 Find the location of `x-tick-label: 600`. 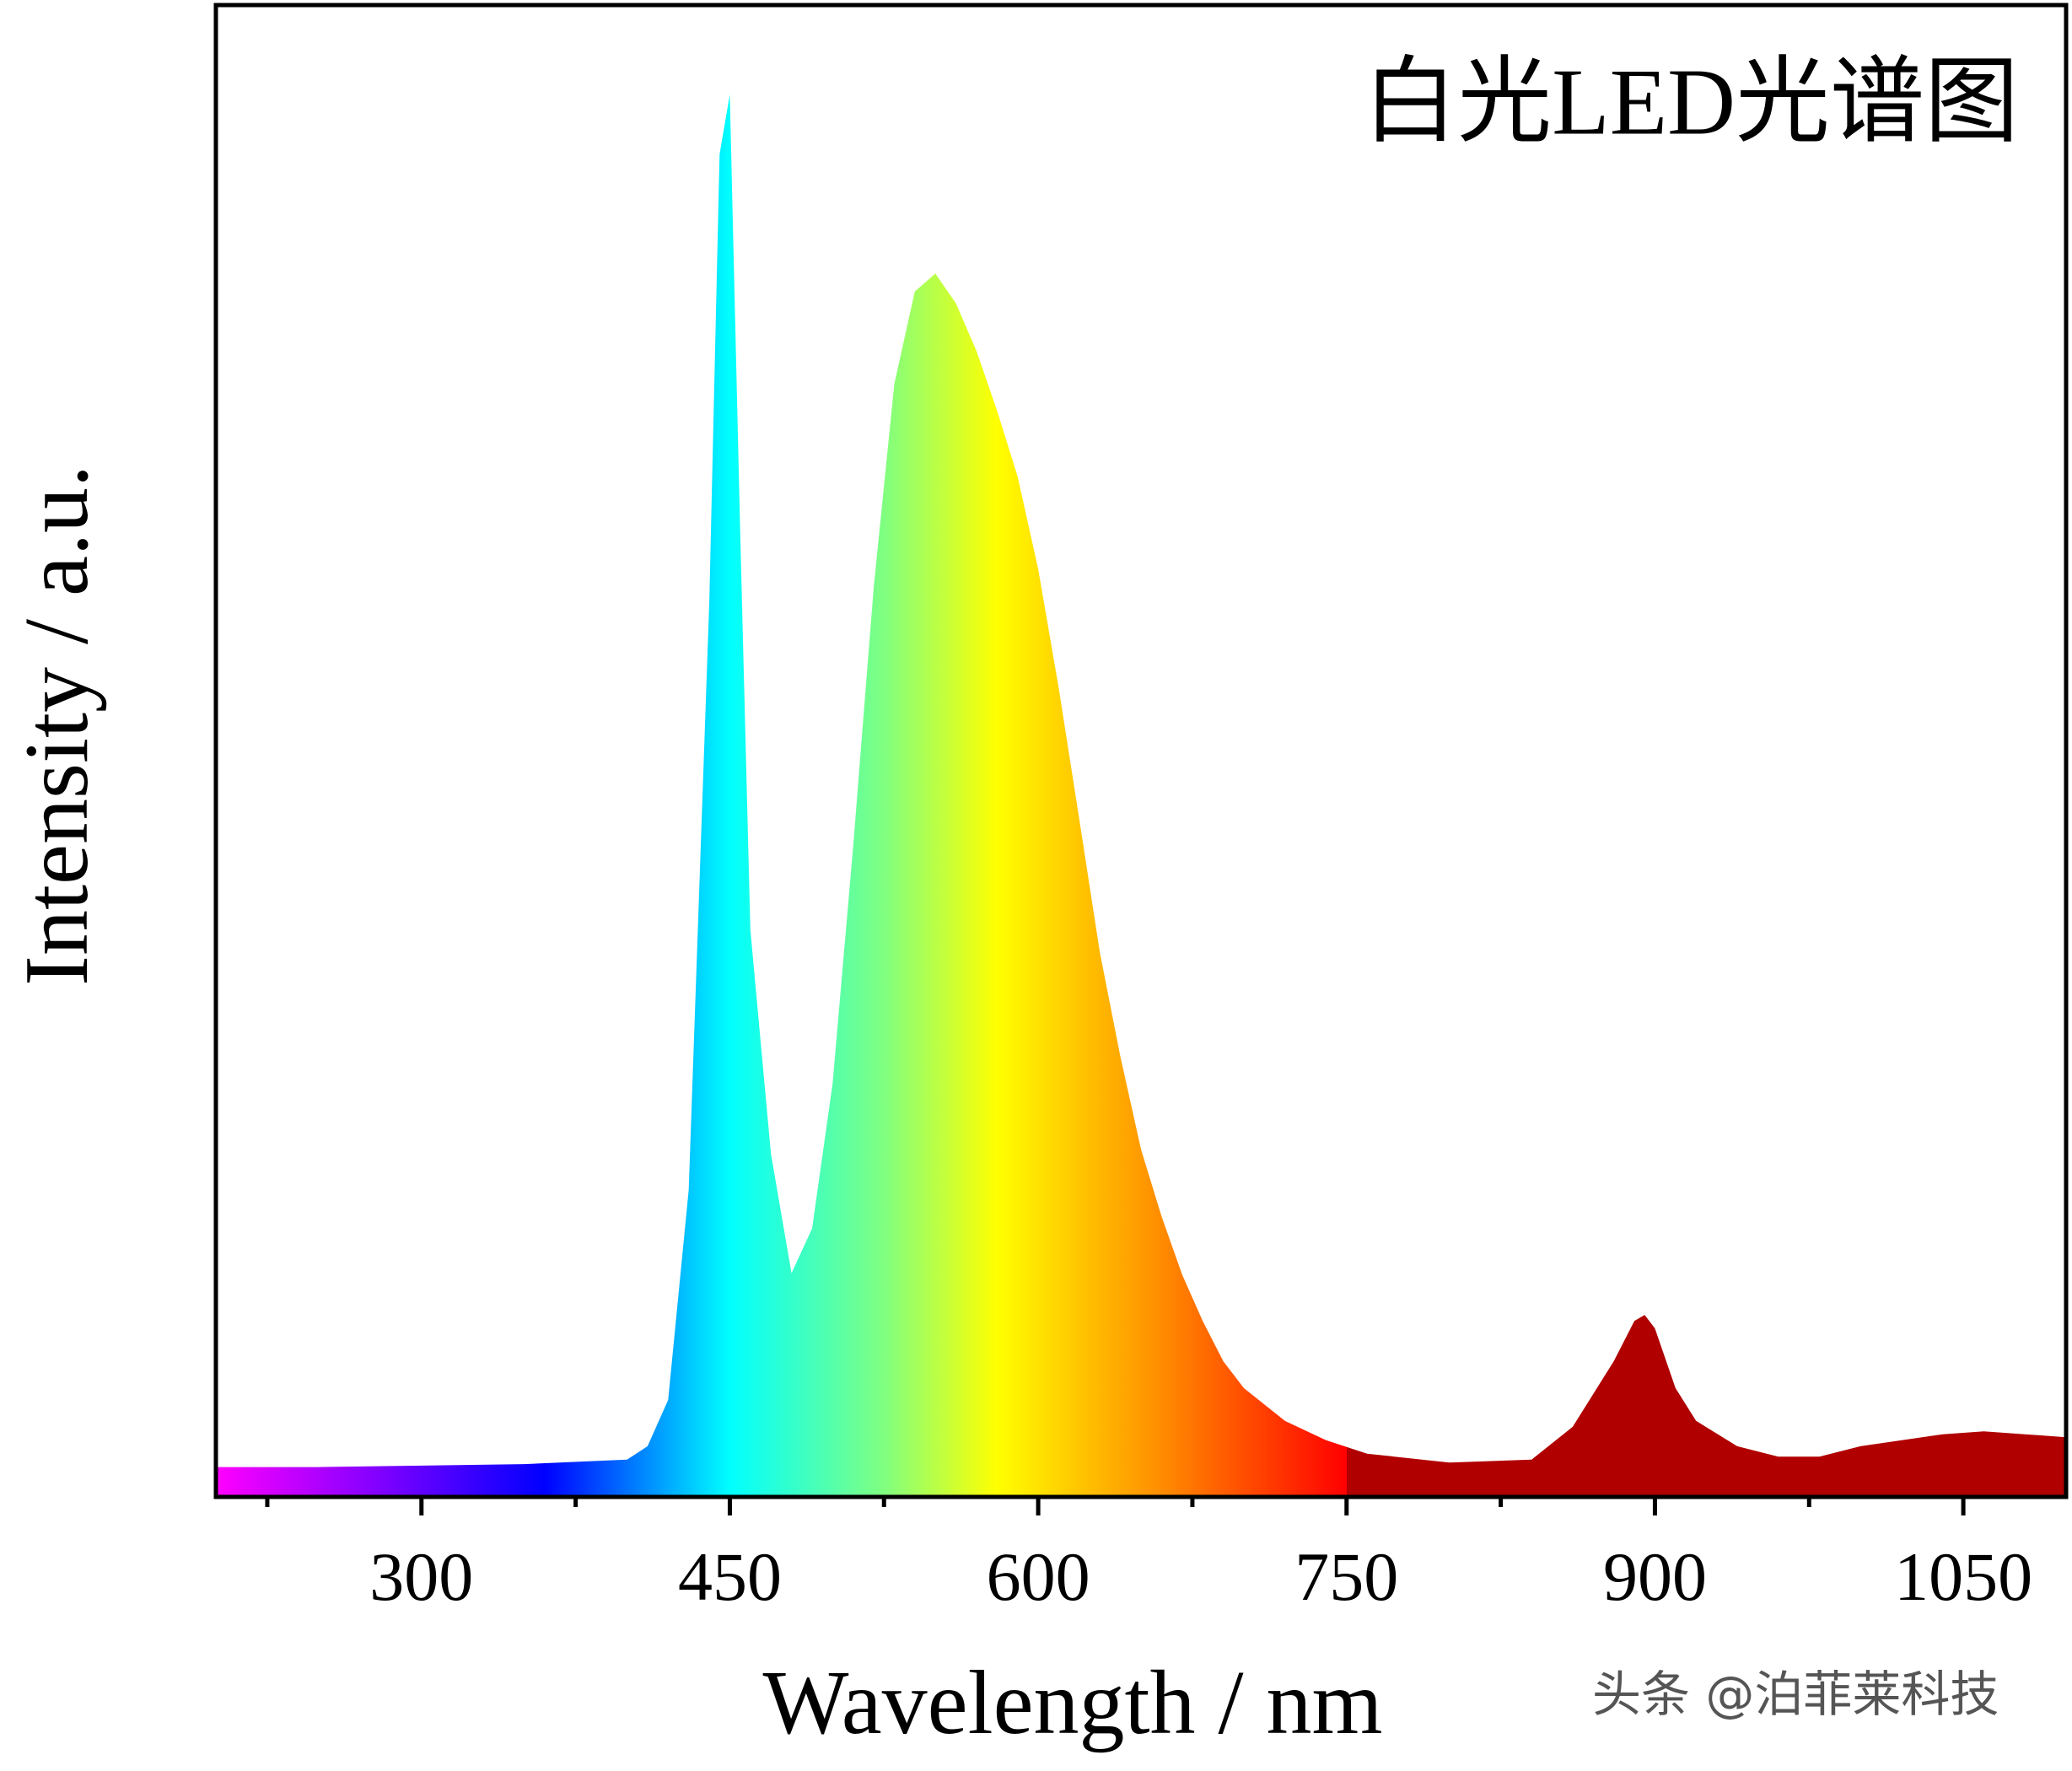

x-tick-label: 600 is located at coordinates (1038, 1577).